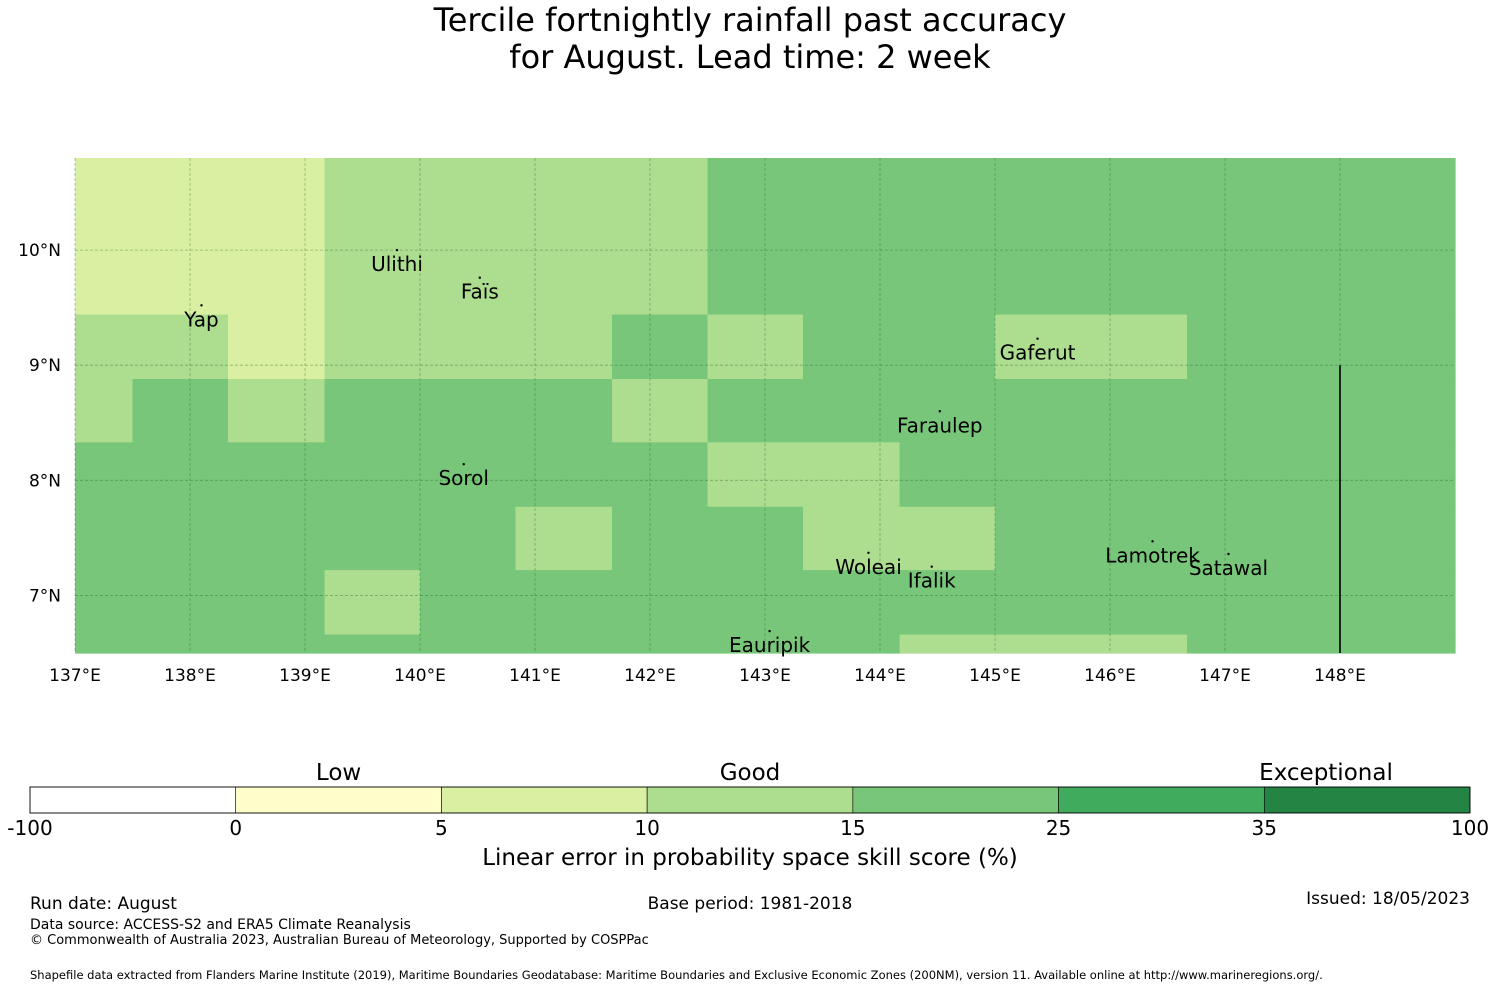 Image resolution: width=1500 pixels, height=990 pixels. I want to click on latitude-label: 10°N, so click(39, 251).